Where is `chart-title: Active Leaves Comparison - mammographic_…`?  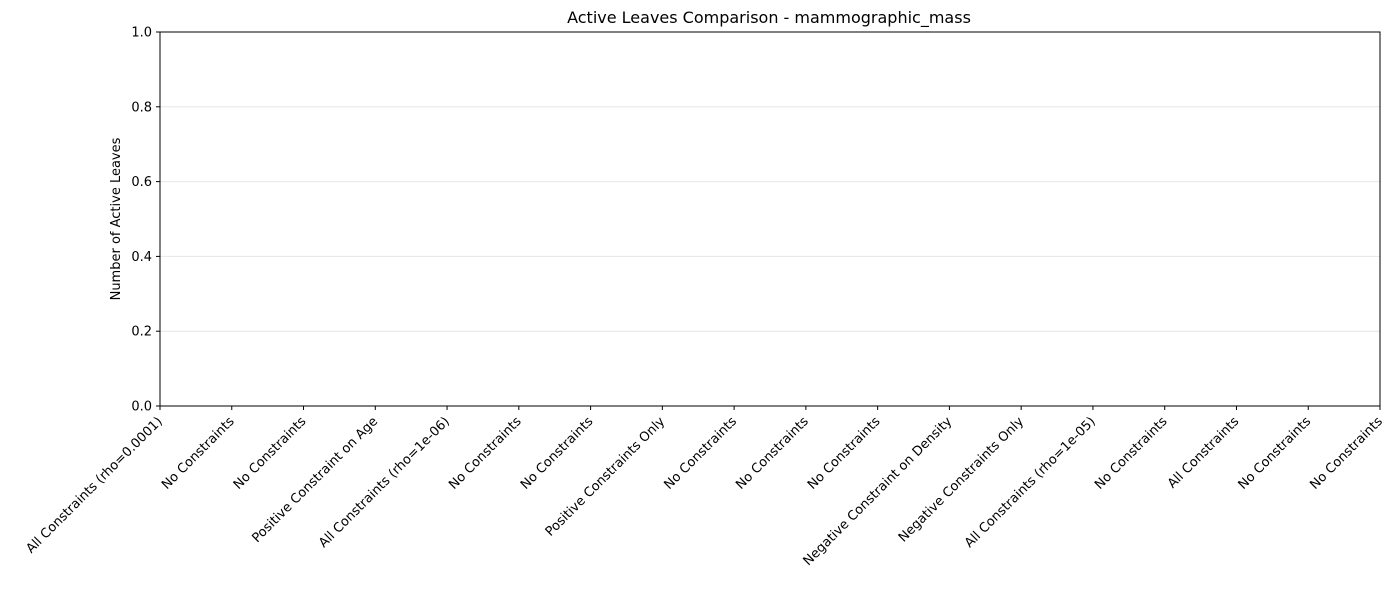 chart-title: Active Leaves Comparison - mammographic_… is located at coordinates (769, 18).